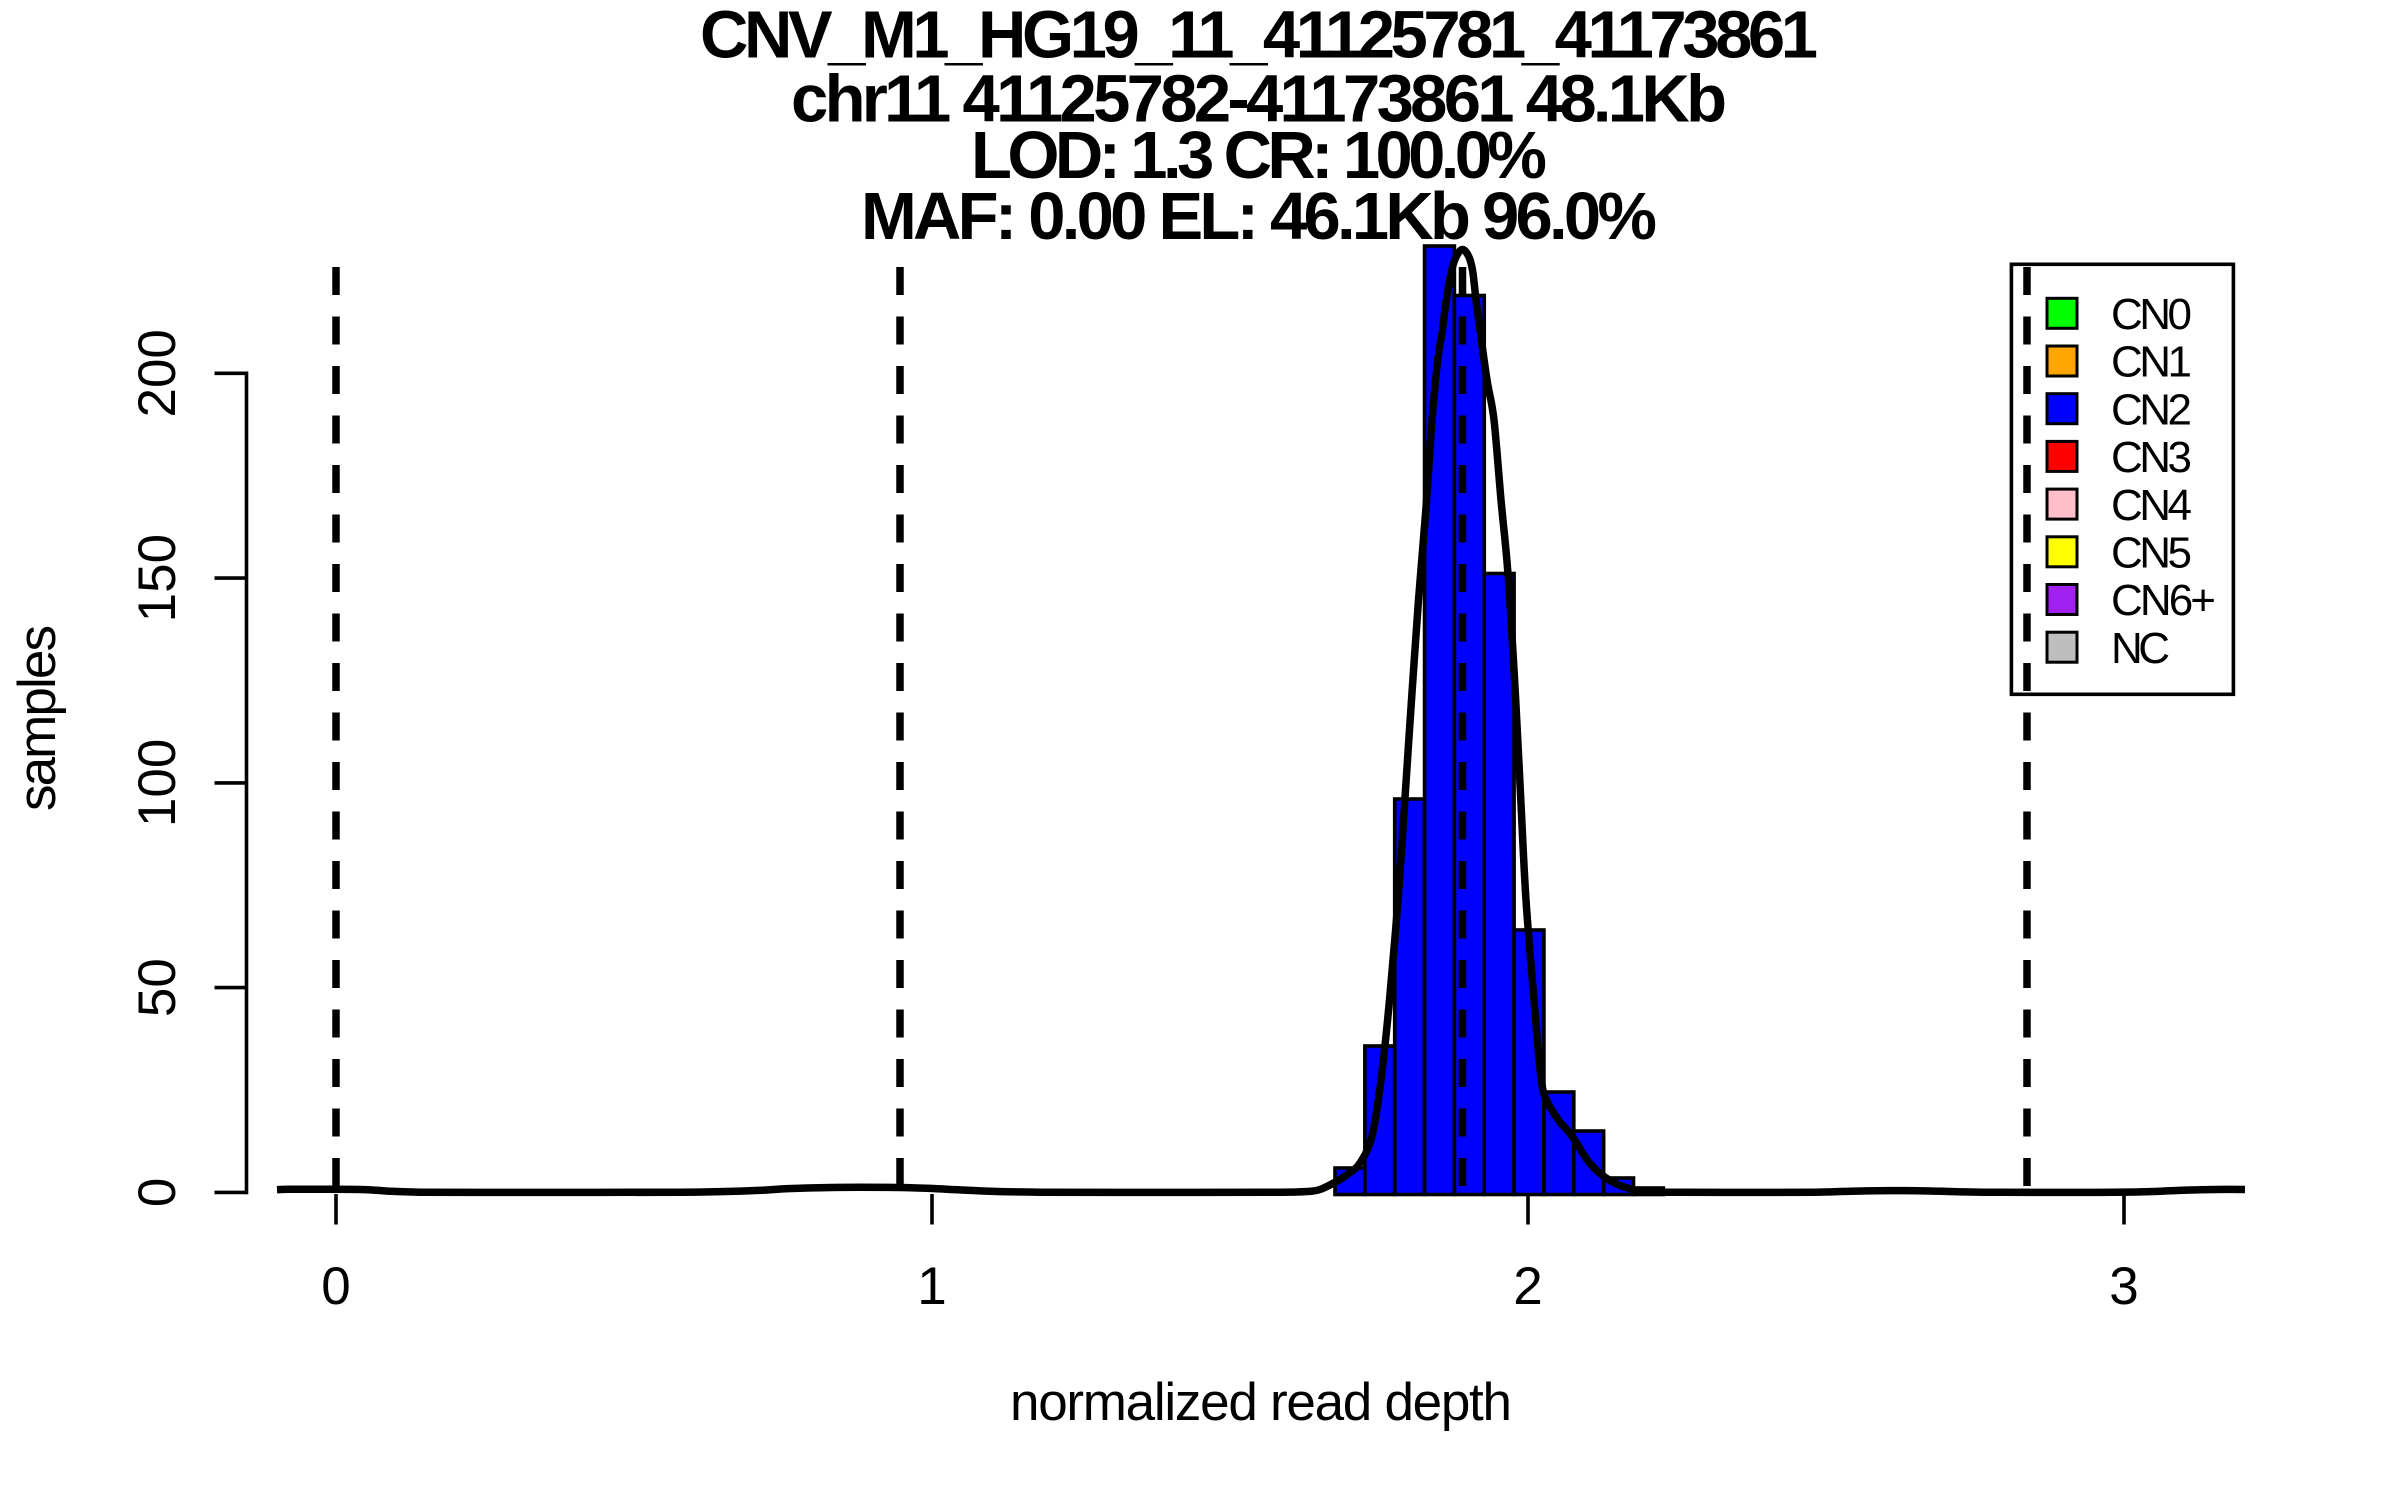 Image resolution: width=2400 pixels, height=1500 pixels. What do you see at coordinates (1259, 36) in the screenshot?
I see `svg-text:CNV_M1_HG19_11_41125781_411738: CNV_M1_HG19_11_41125781_41173861` at bounding box center [1259, 36].